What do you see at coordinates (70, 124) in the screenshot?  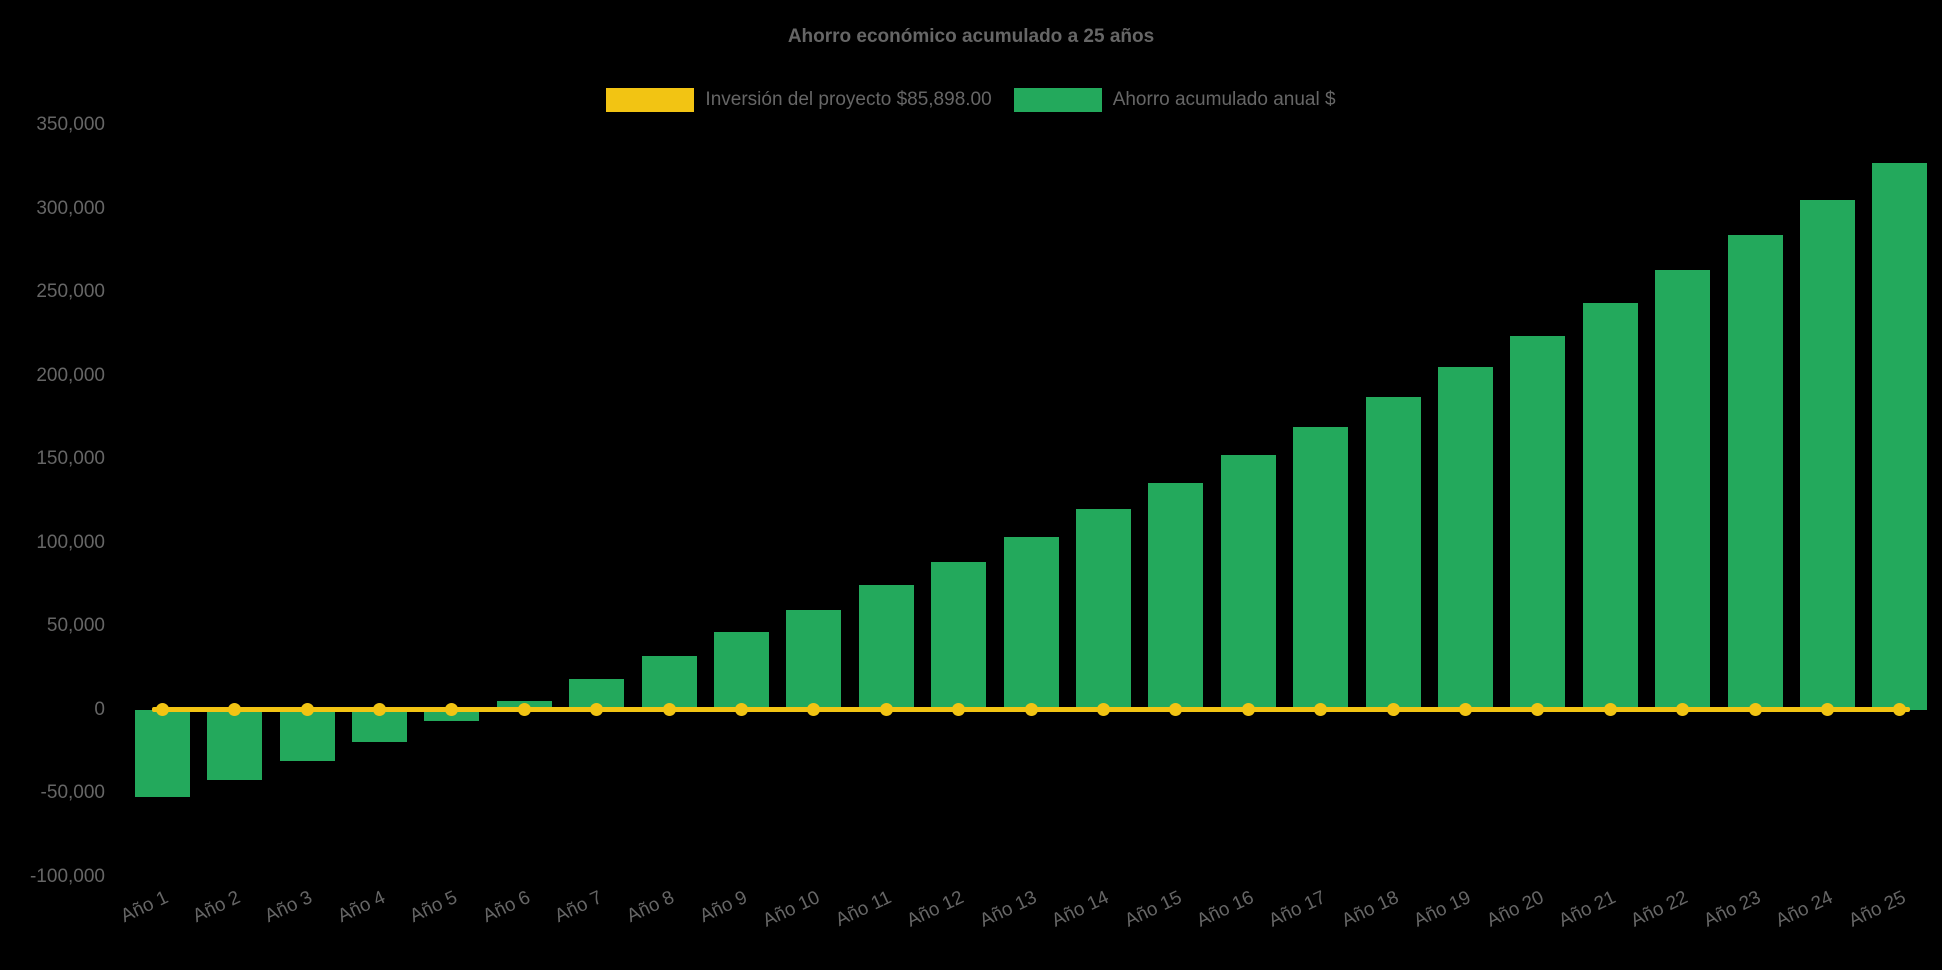 I see `y-tick-label: 350,000` at bounding box center [70, 124].